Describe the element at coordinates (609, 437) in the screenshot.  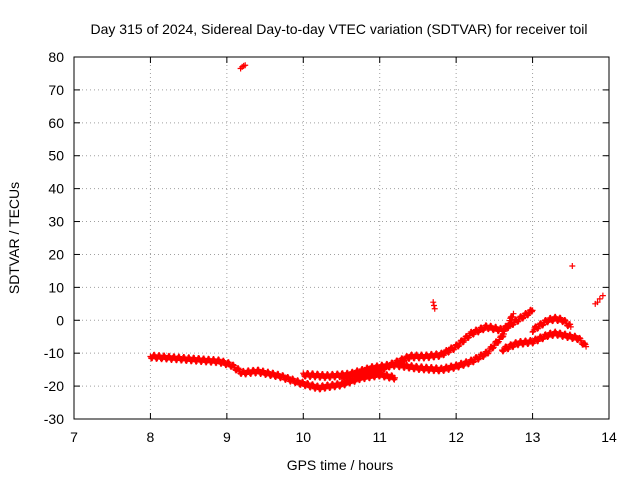
I see `x-tick-label: 14` at that location.